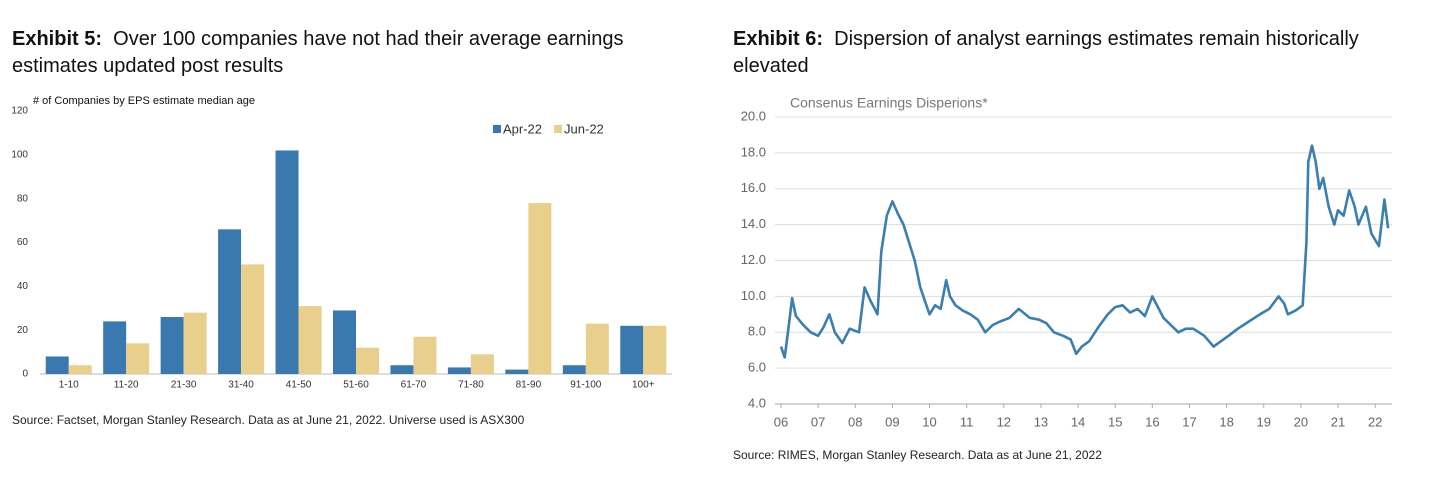  What do you see at coordinates (241, 385) in the screenshot?
I see `x-tick-label: 31-40` at bounding box center [241, 385].